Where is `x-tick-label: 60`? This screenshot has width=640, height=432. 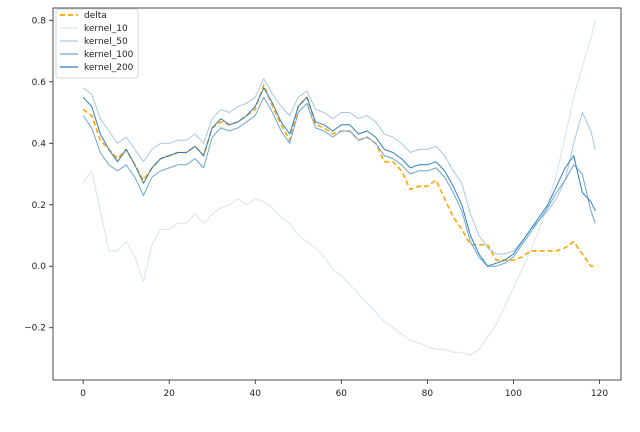 x-tick-label: 60 is located at coordinates (342, 394).